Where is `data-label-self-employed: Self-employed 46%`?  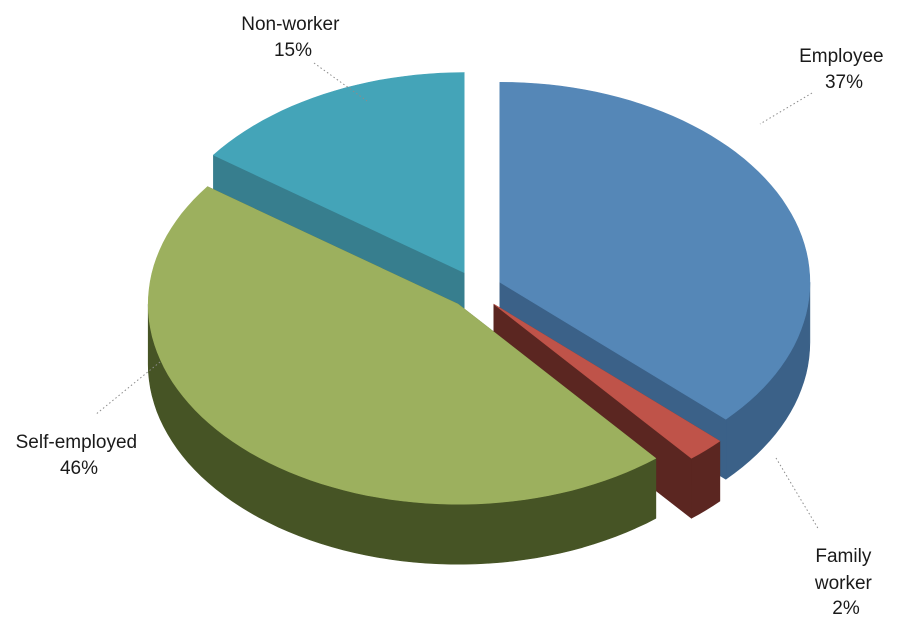 data-label-self-employed: Self-employed 46% is located at coordinates (79, 455).